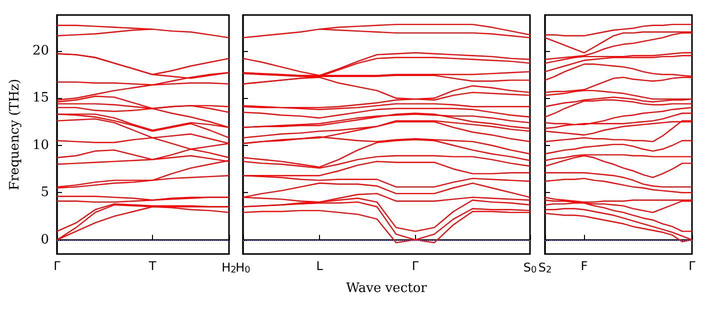 The width and height of the screenshot is (712, 310). Describe the element at coordinates (40, 50) in the screenshot. I see `y-tick-label: 20` at that location.